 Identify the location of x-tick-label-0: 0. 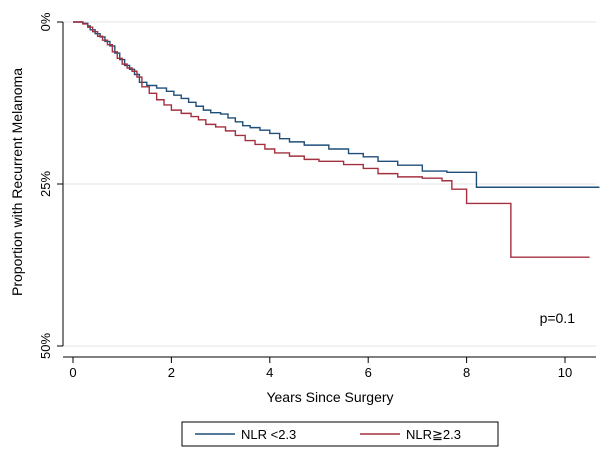
(72, 372).